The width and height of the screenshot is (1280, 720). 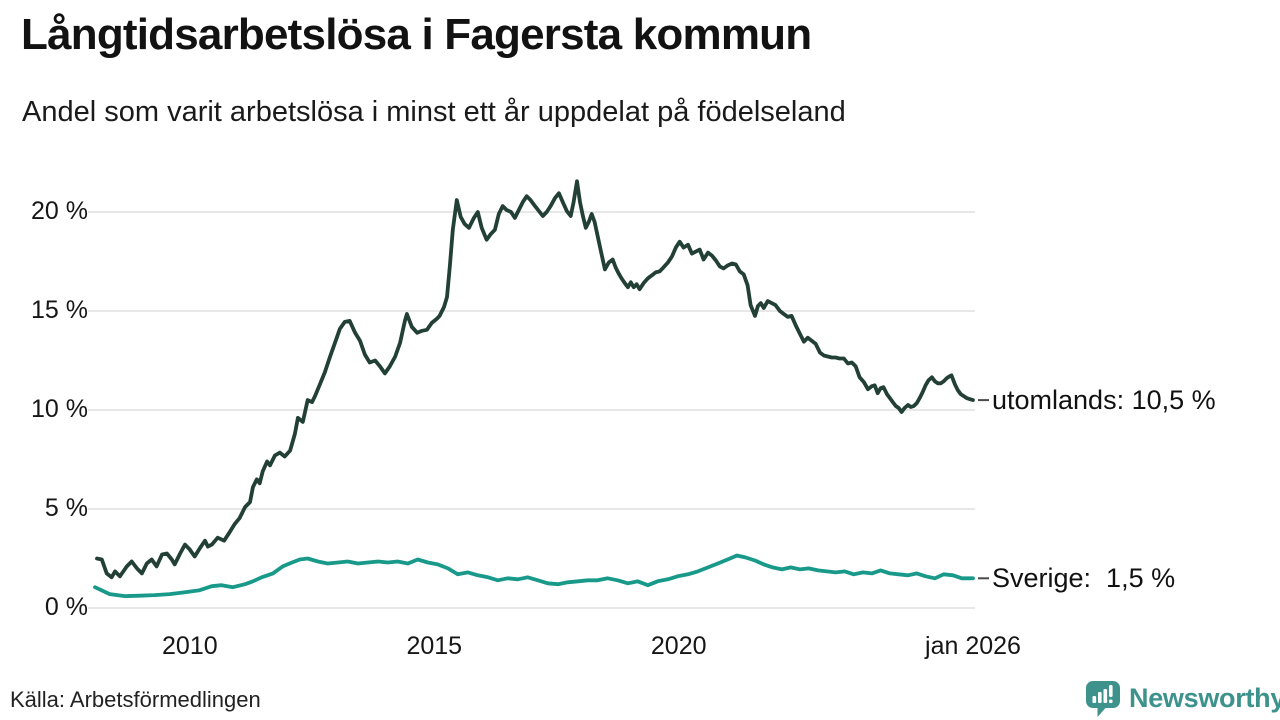 What do you see at coordinates (1204, 698) in the screenshot?
I see `newsworthy-wordmark: Newsworthy` at bounding box center [1204, 698].